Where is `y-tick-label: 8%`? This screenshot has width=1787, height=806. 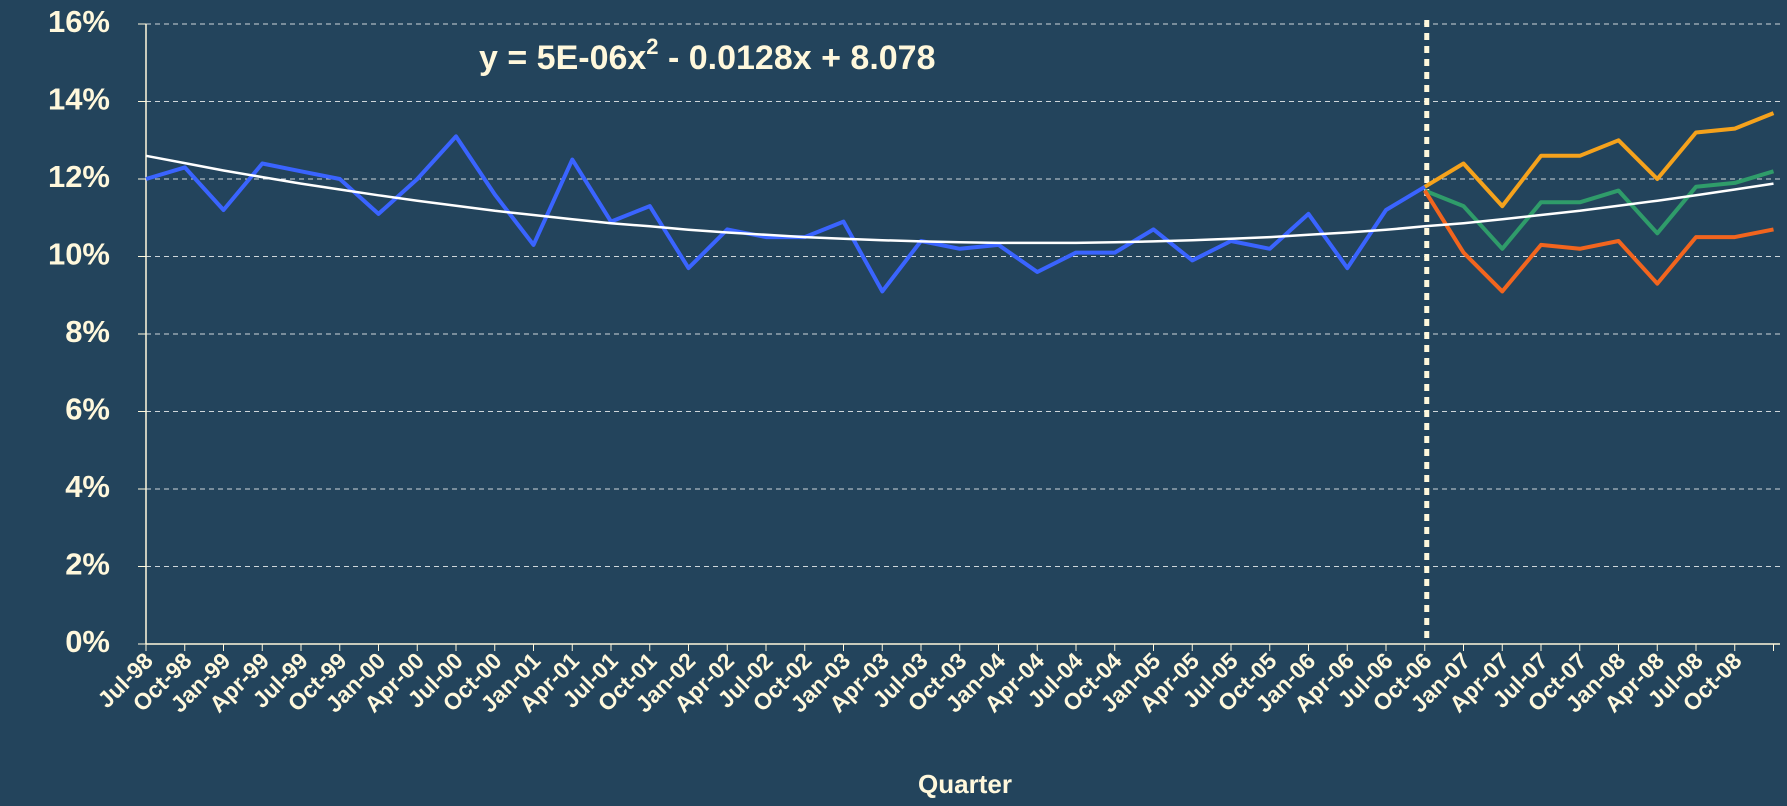
y-tick-label: 8% is located at coordinates (87, 331).